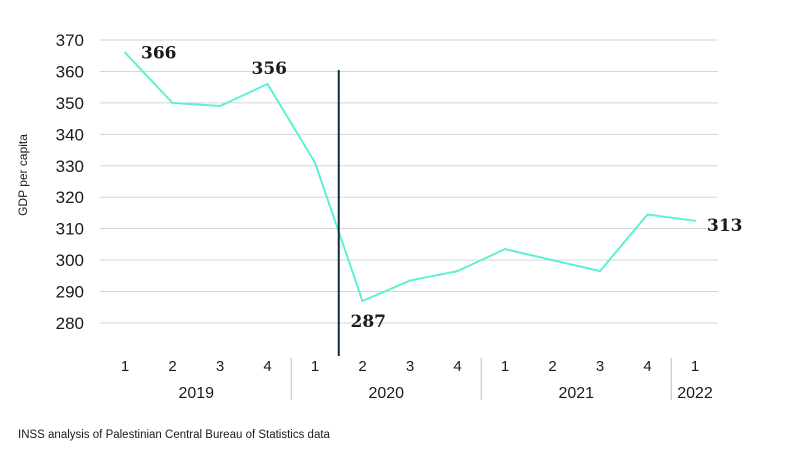 The width and height of the screenshot is (800, 450). I want to click on y-tick-label: 320, so click(70, 197).